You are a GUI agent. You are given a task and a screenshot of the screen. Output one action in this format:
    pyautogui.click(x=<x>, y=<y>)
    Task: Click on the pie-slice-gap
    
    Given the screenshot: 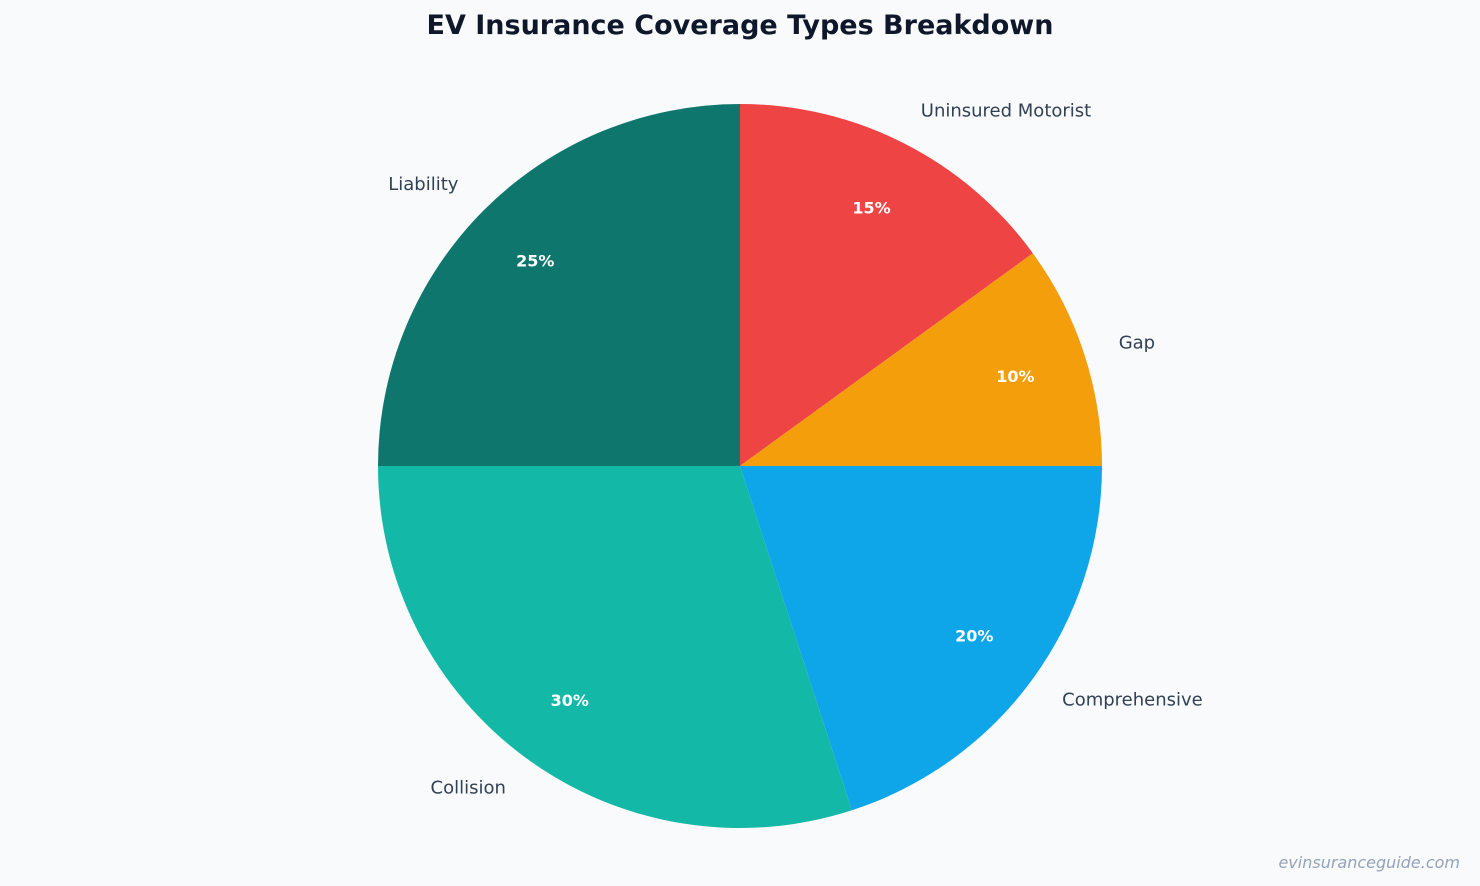 What is the action you would take?
    pyautogui.click(x=921, y=359)
    